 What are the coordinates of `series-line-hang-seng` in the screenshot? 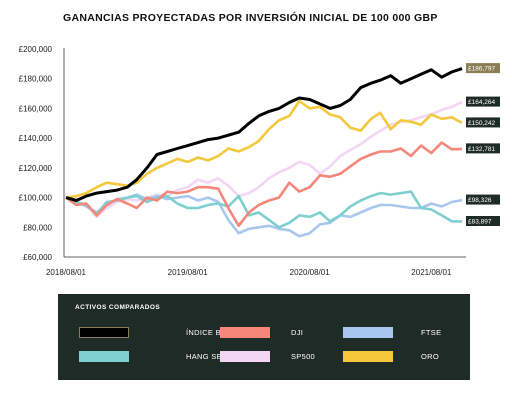 It's located at (264, 209).